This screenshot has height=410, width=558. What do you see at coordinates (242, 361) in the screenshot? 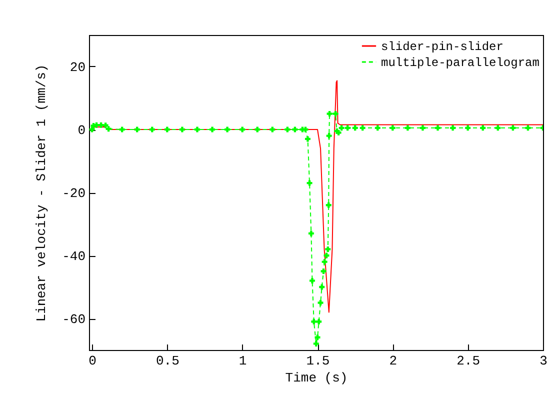
I see `x-tick-label: 1` at bounding box center [242, 361].